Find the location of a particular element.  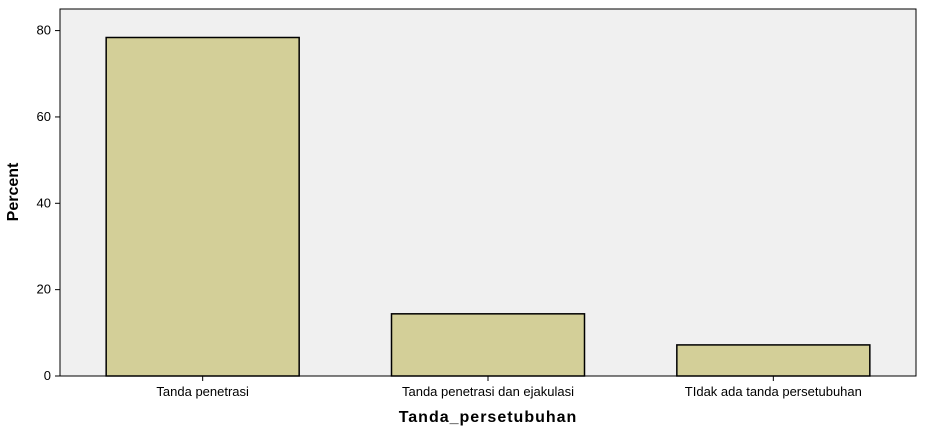

y-axis-title: Percent is located at coordinates (13, 191).